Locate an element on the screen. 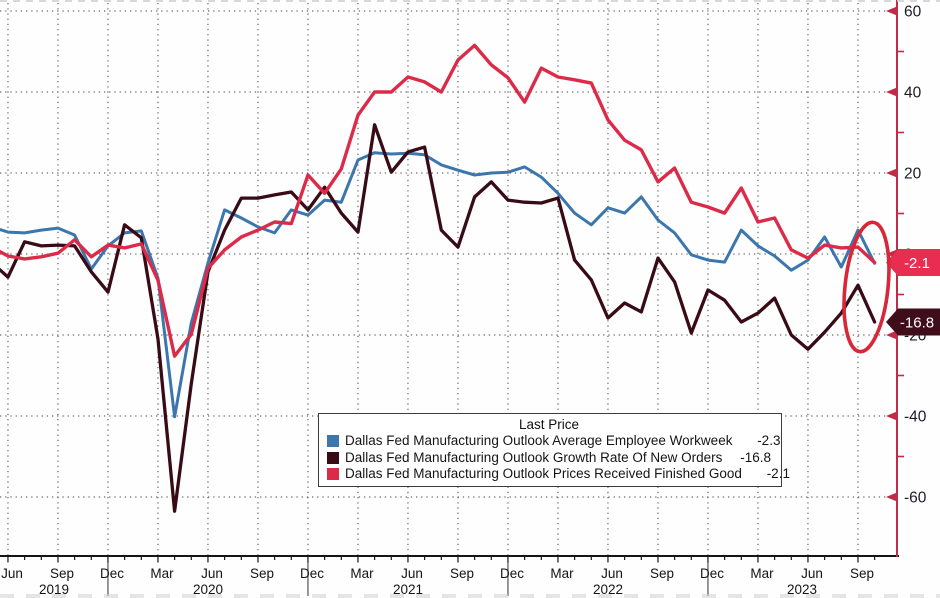 The image size is (940, 598). year-label: 2021 is located at coordinates (408, 589).